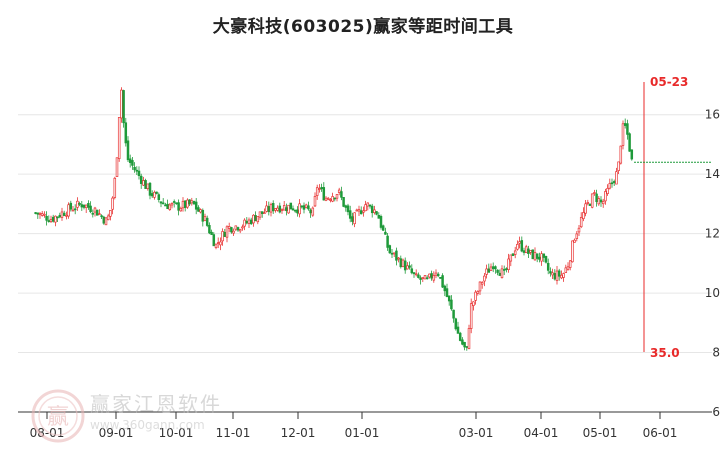 This screenshot has width=726, height=450. I want to click on y-tick-label-6: 6, so click(716, 412).